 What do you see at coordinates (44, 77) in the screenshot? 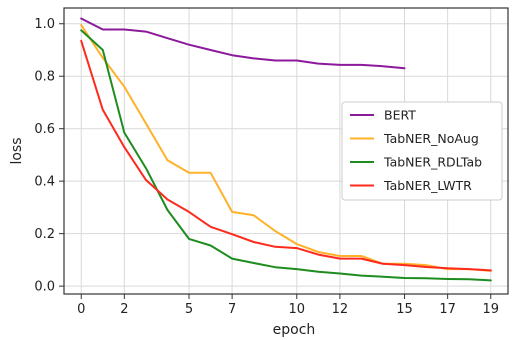
I see `y-tick-label: 0.8` at bounding box center [44, 77].